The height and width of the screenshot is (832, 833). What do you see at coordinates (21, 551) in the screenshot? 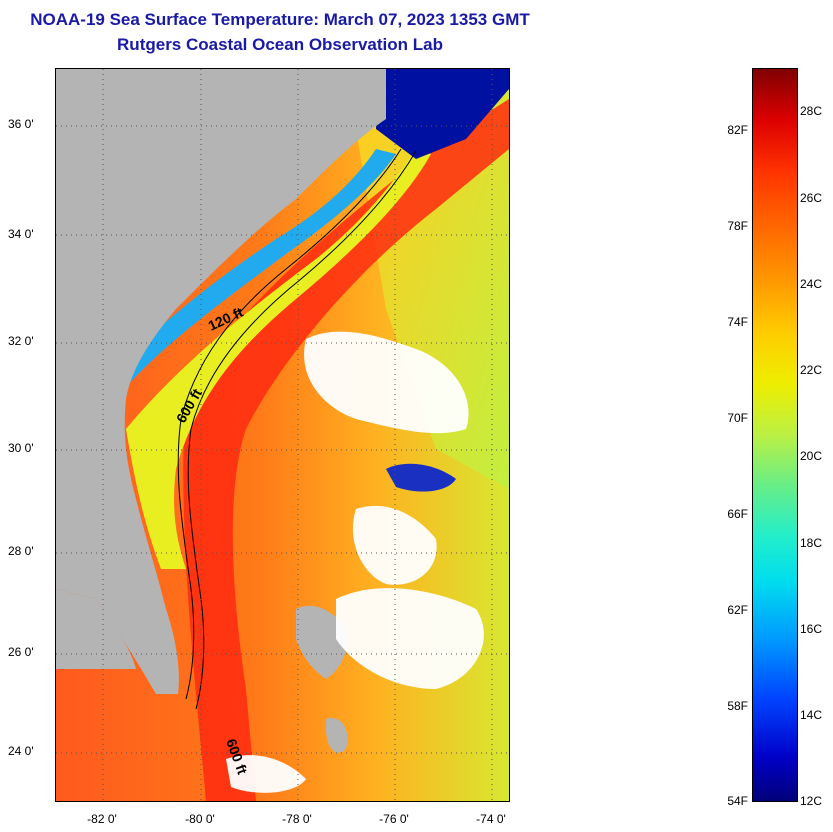
I see `latitude-label: 28 0'` at bounding box center [21, 551].